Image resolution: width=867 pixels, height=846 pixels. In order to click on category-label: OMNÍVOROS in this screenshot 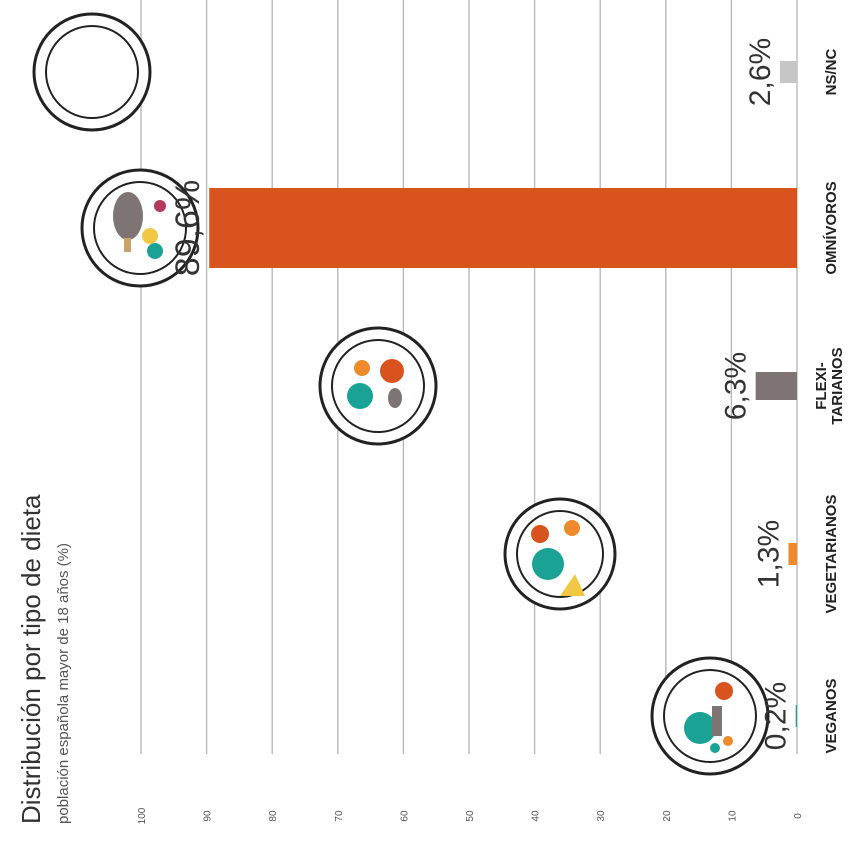, I will do `click(831, 227)`.